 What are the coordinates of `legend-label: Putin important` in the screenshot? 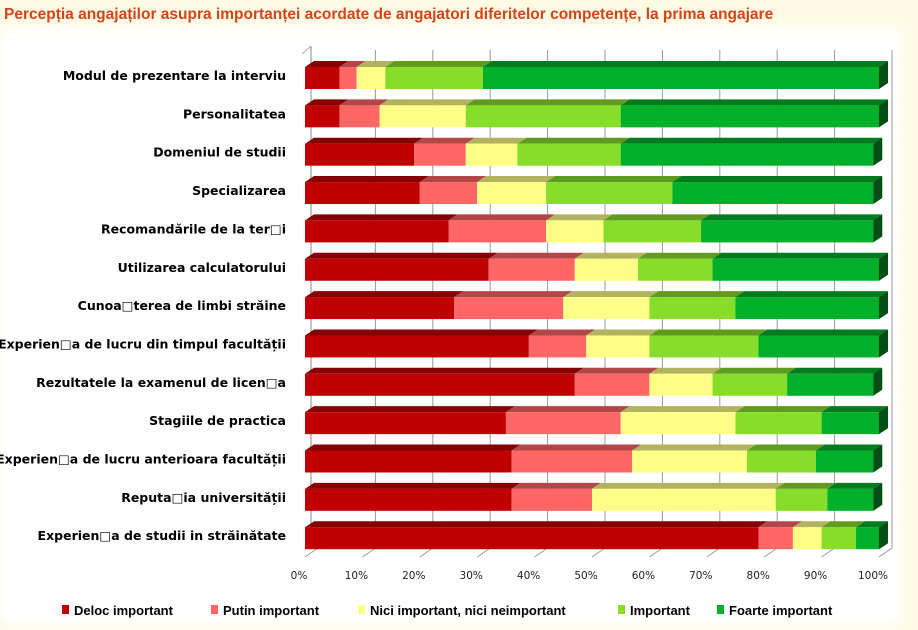 It's located at (271, 610).